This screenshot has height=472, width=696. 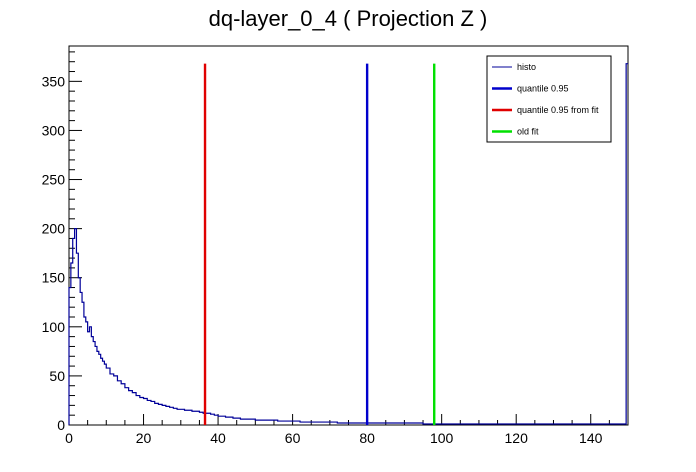 I want to click on x-tick-label: 20, so click(x=144, y=438).